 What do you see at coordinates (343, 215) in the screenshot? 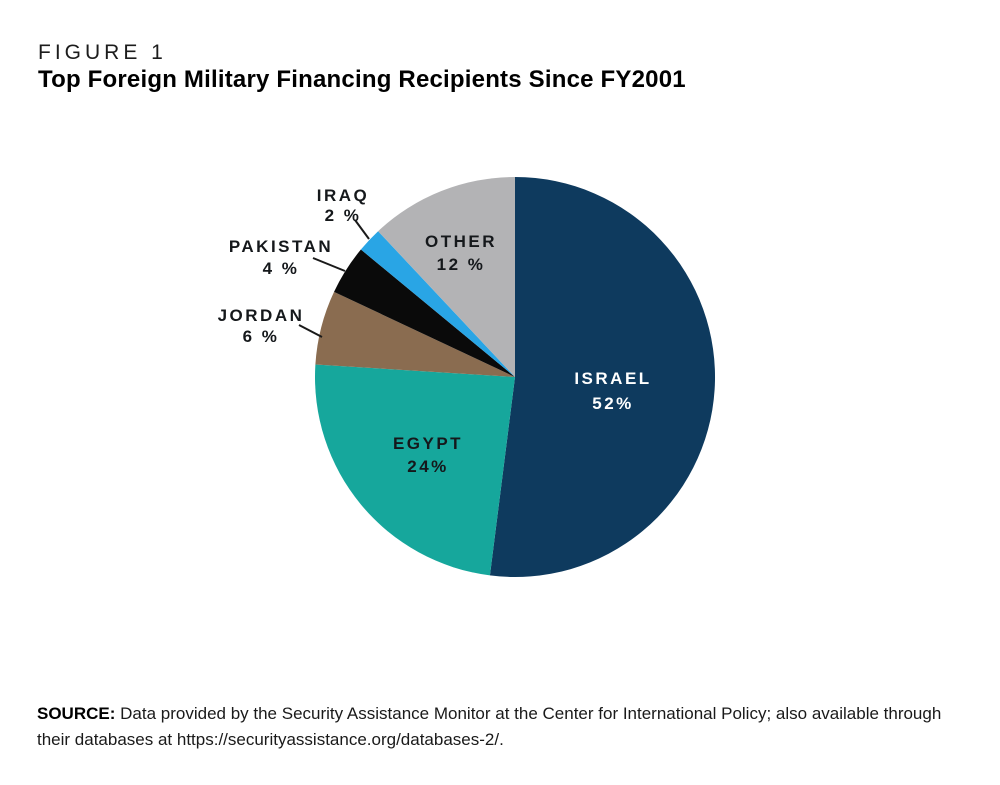
I see `pie-value-iraq: 2 %` at bounding box center [343, 215].